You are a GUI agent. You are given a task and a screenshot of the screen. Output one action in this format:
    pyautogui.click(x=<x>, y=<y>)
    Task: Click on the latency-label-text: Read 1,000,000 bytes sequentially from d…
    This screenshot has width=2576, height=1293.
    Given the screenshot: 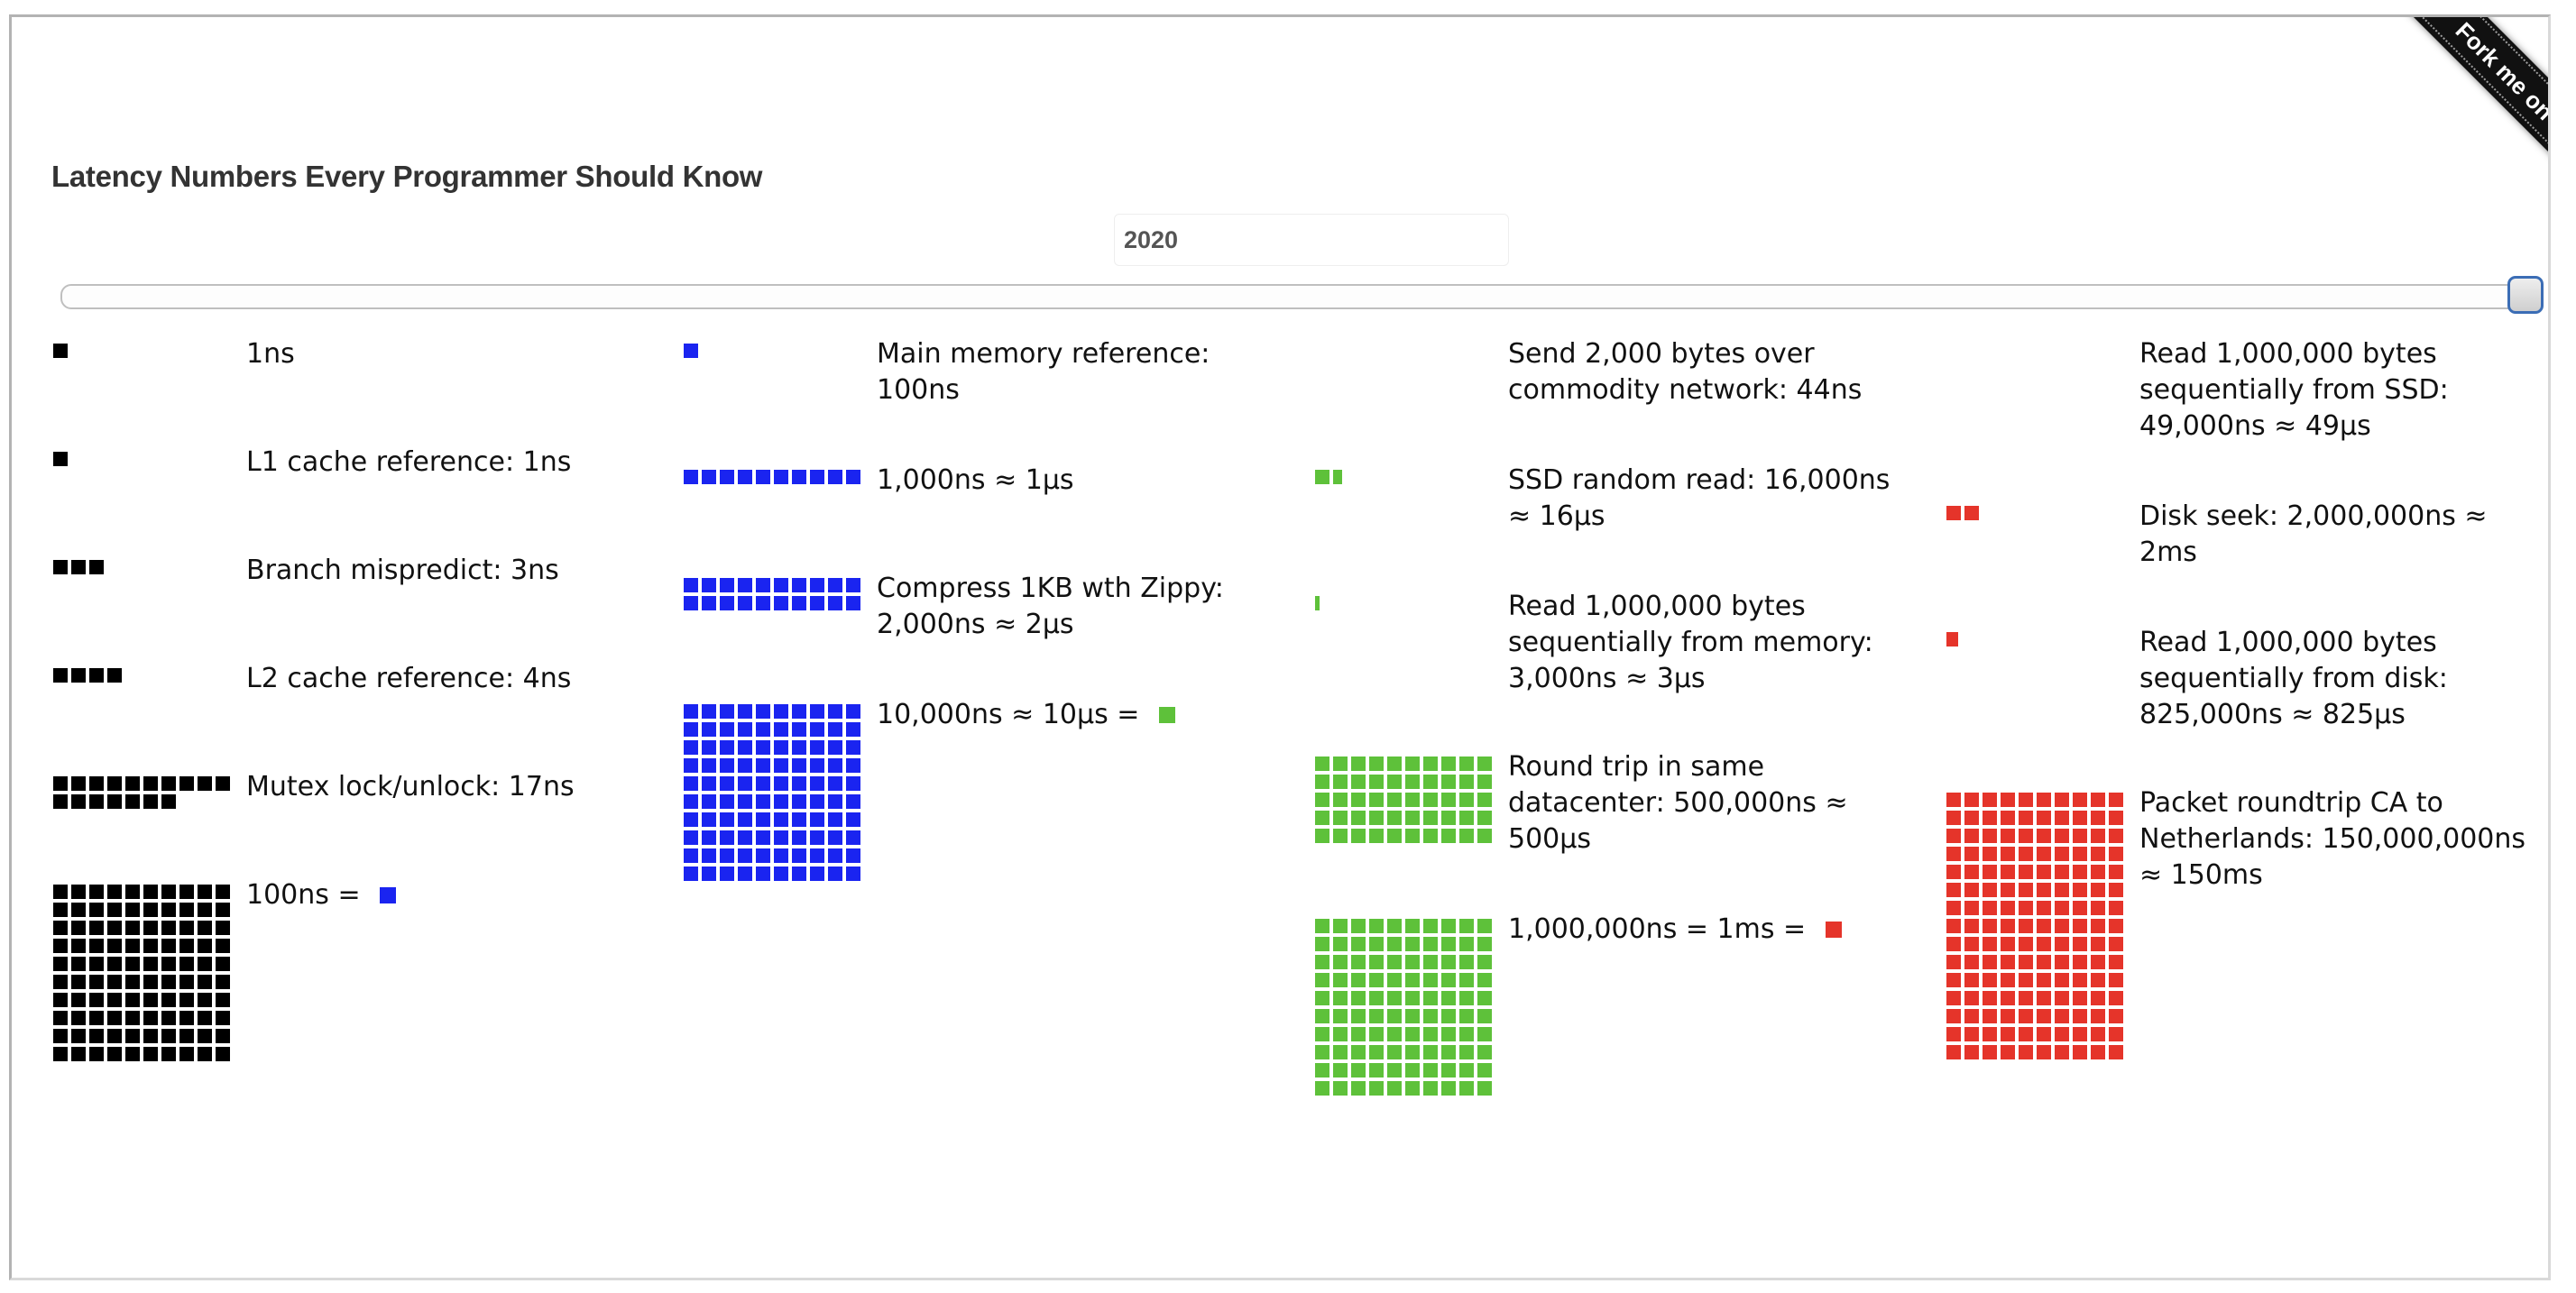 What is the action you would take?
    pyautogui.click(x=2293, y=679)
    